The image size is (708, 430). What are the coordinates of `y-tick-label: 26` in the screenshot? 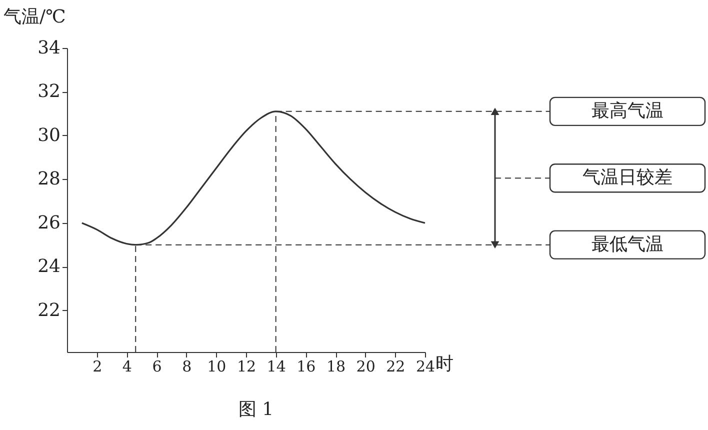 It's located at (49, 223).